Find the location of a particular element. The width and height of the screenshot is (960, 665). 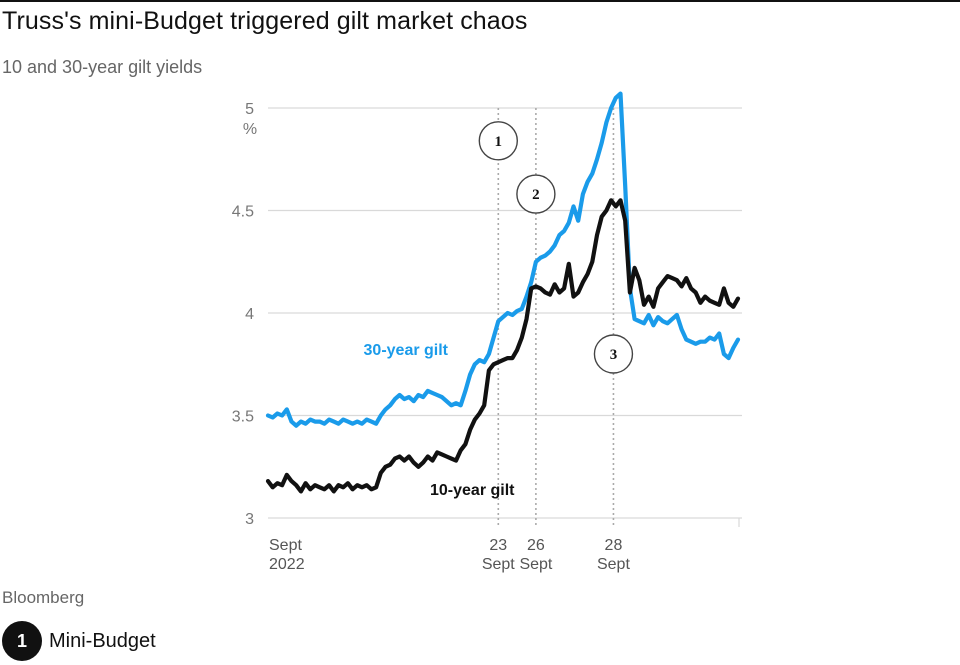

legend-marker: 1 is located at coordinates (22, 641).